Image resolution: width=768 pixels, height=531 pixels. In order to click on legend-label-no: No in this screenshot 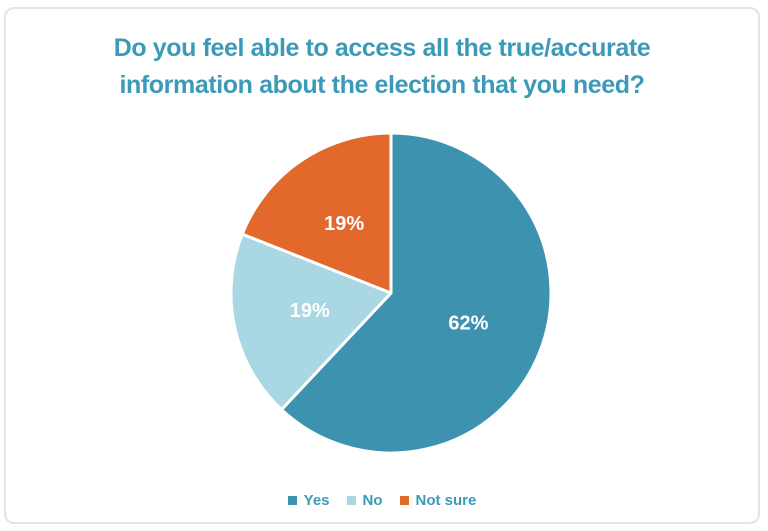, I will do `click(372, 500)`.